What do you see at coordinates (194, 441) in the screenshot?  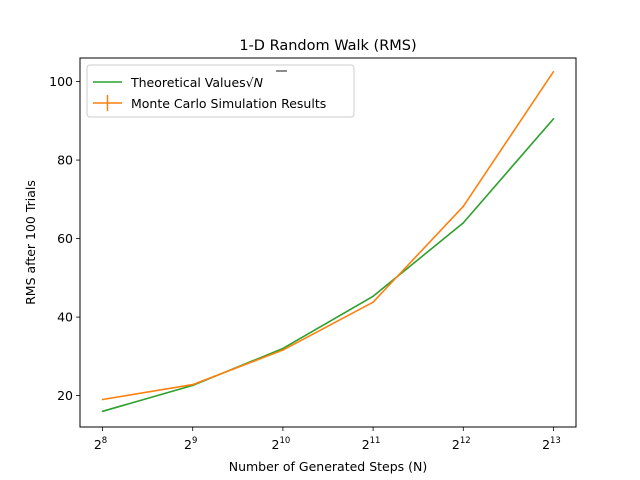 I see `x-tick-exponent: 9` at bounding box center [194, 441].